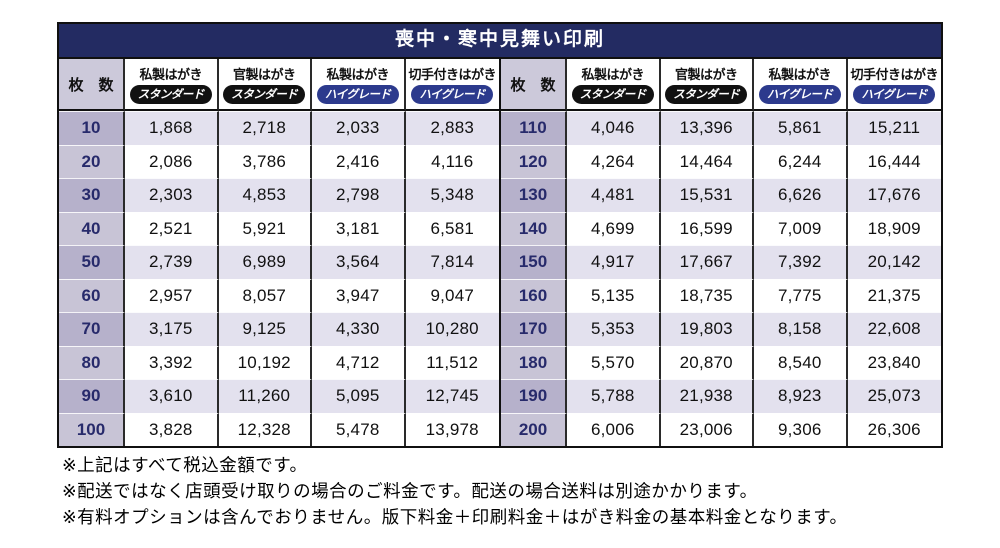  I want to click on qty-cell: 170, so click(534, 329).